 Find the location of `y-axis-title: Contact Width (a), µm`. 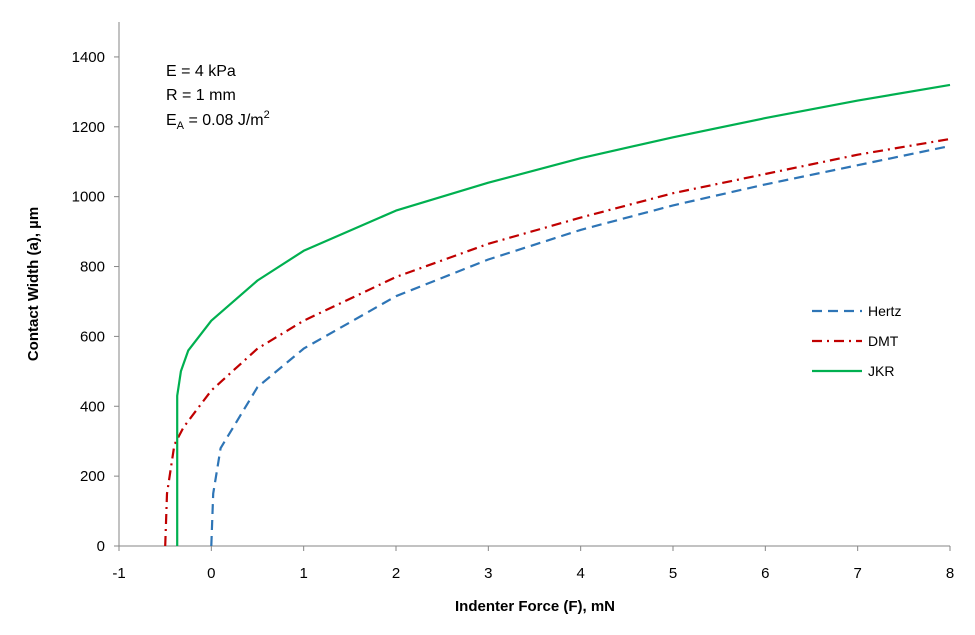

y-axis-title: Contact Width (a), µm is located at coordinates (33, 284).